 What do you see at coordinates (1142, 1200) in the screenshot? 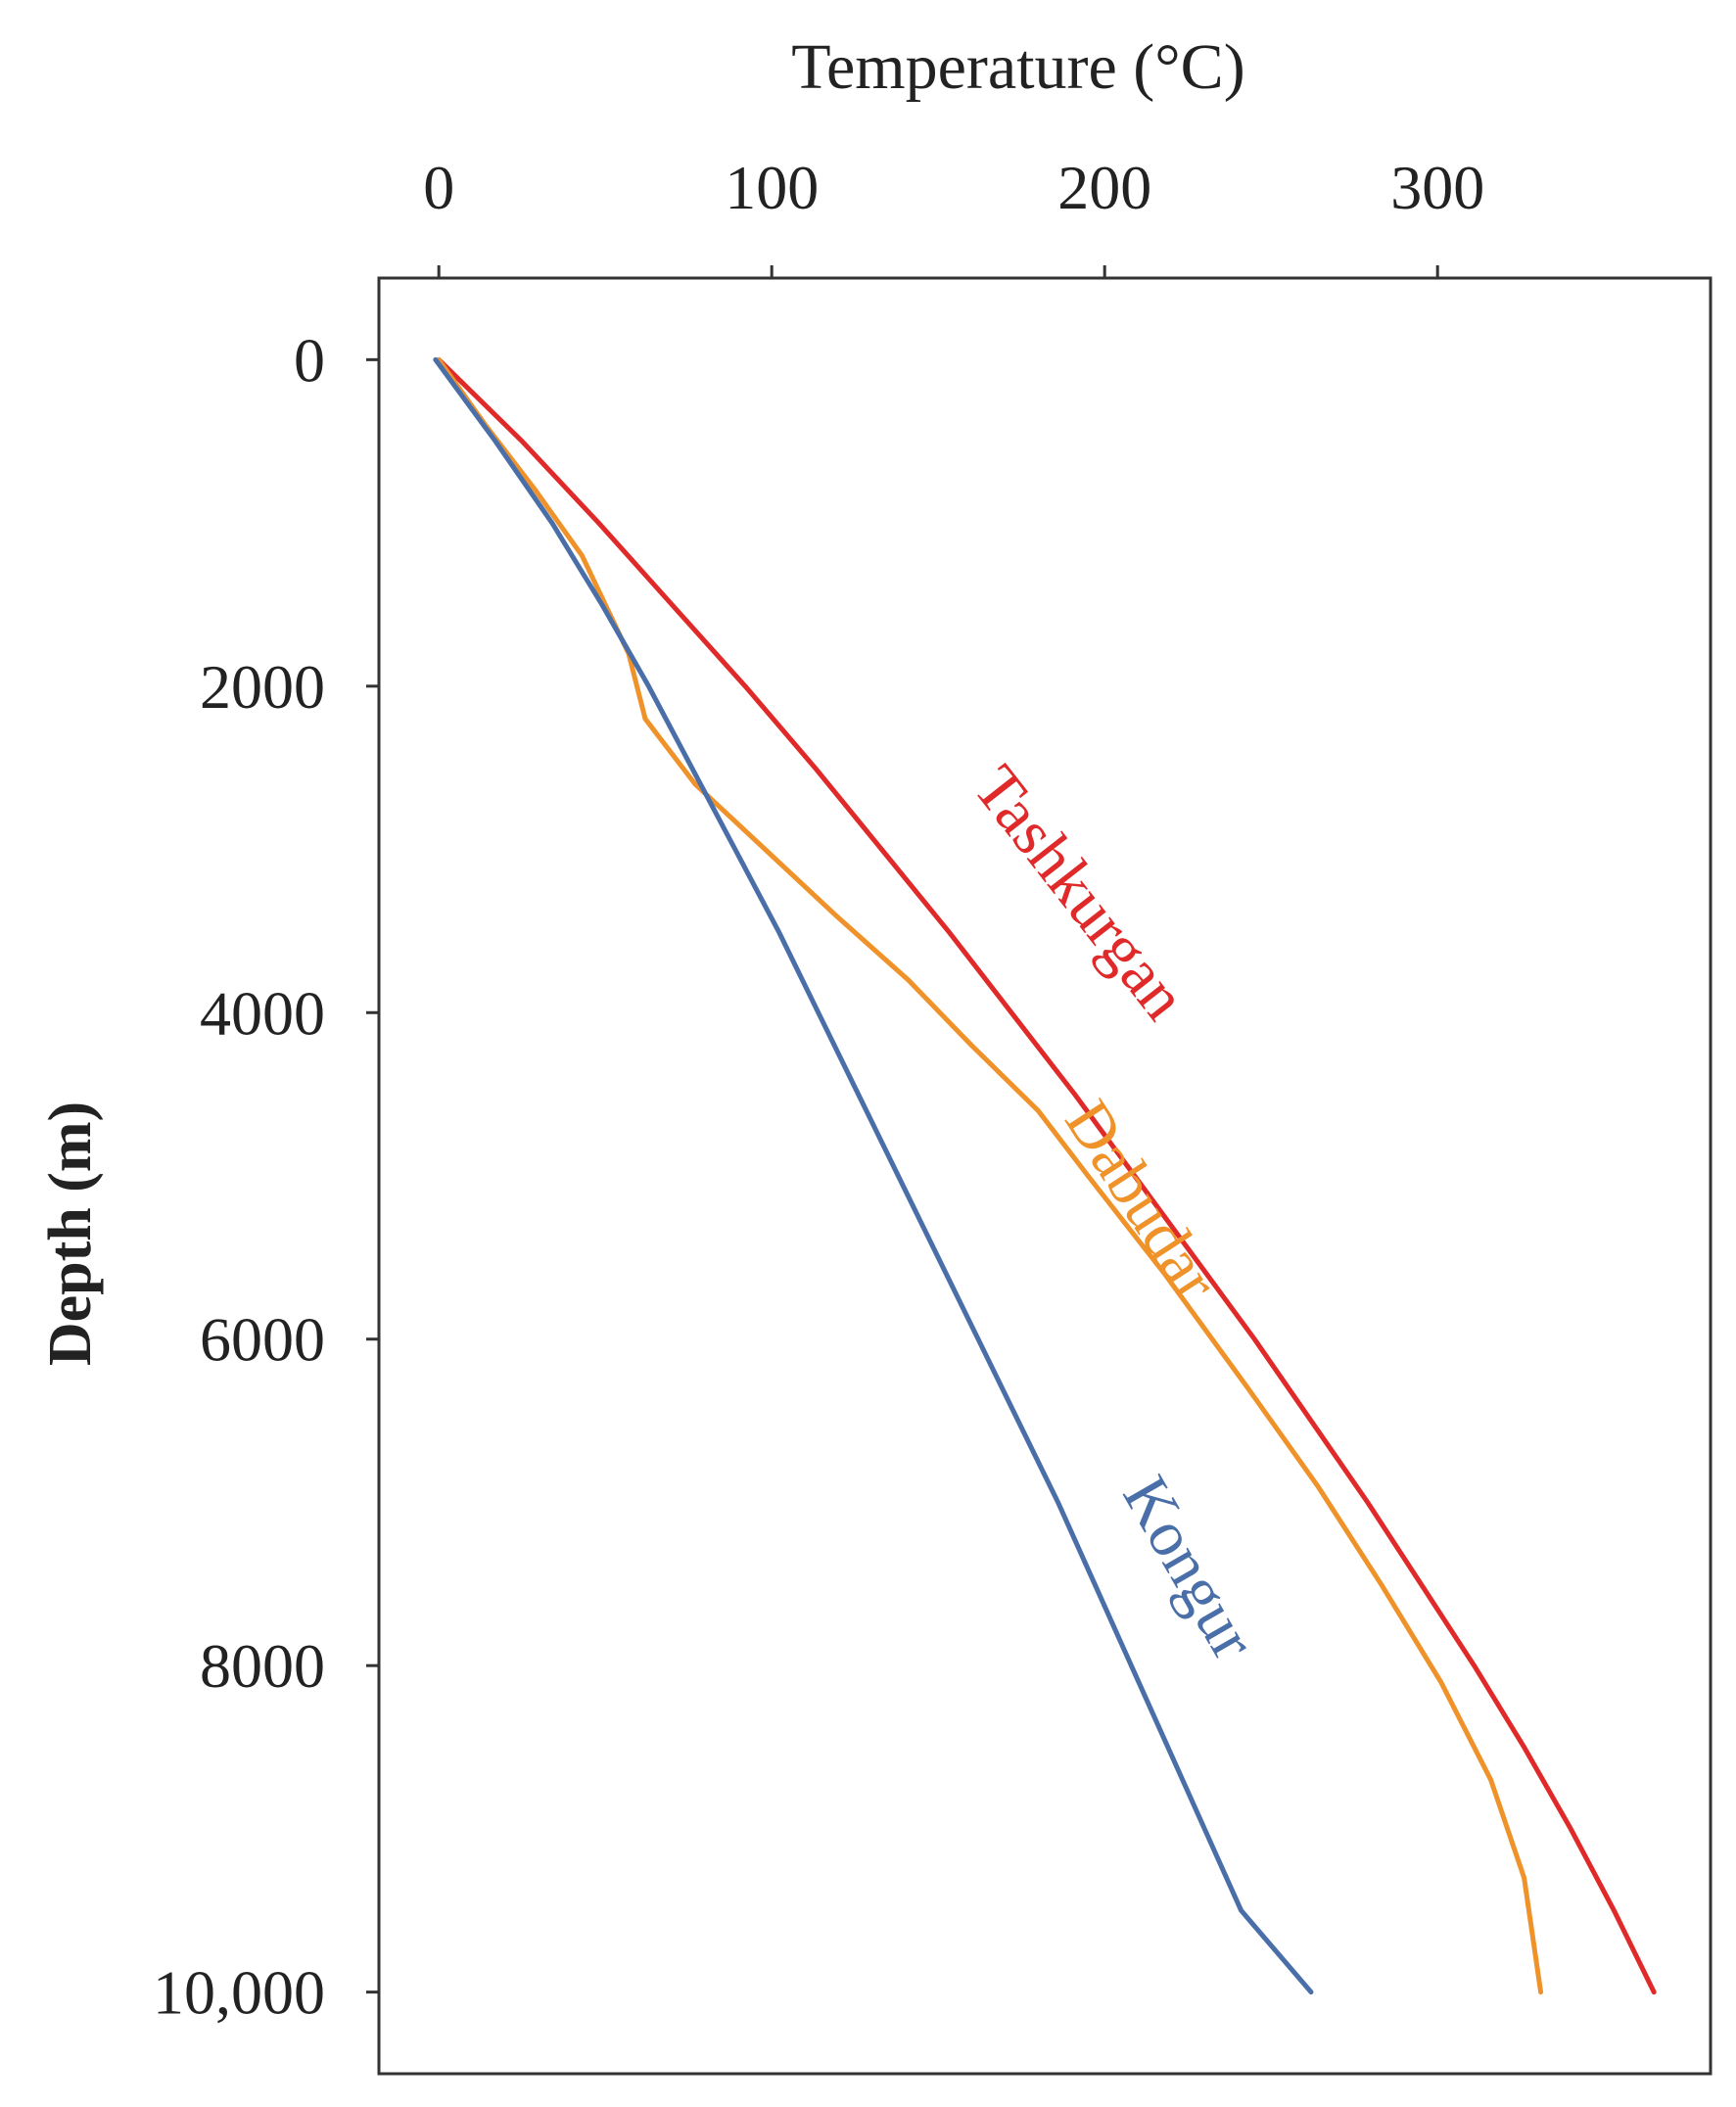
I see `series-label-dabudar: Dabudar` at bounding box center [1142, 1200].